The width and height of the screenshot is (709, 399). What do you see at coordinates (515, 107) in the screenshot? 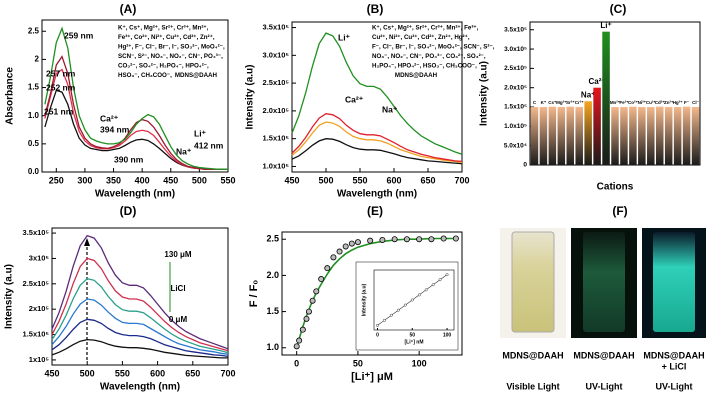
I see `y-tick-label: 1.5x10⁵` at bounding box center [515, 107].